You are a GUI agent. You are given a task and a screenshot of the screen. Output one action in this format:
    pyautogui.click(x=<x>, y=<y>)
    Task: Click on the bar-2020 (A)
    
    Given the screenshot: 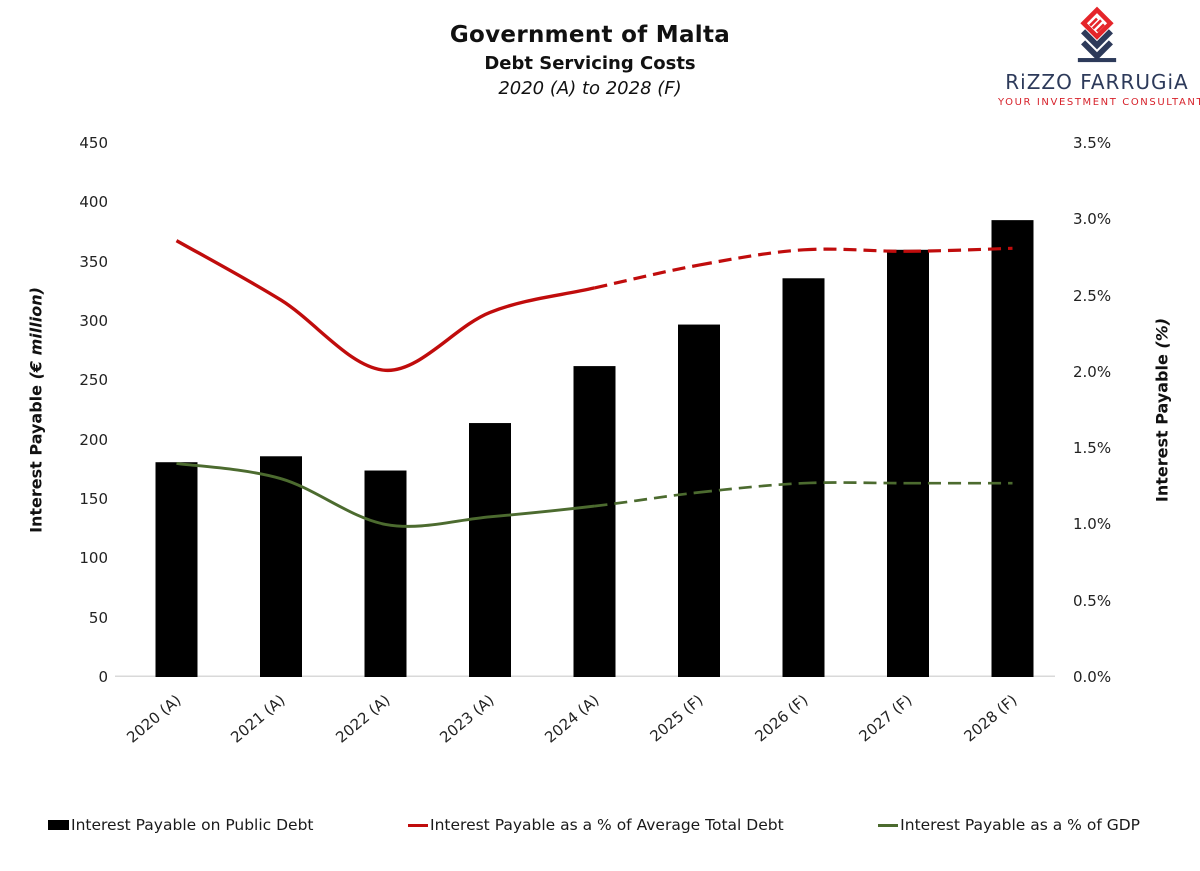 What is the action you would take?
    pyautogui.click(x=176, y=569)
    